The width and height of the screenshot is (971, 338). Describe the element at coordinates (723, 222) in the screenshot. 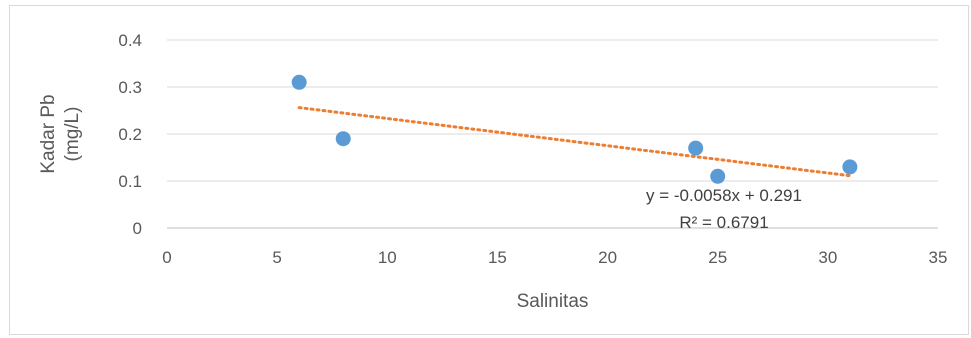

I see `trendline-r-squared: R² = 0.6791` at that location.